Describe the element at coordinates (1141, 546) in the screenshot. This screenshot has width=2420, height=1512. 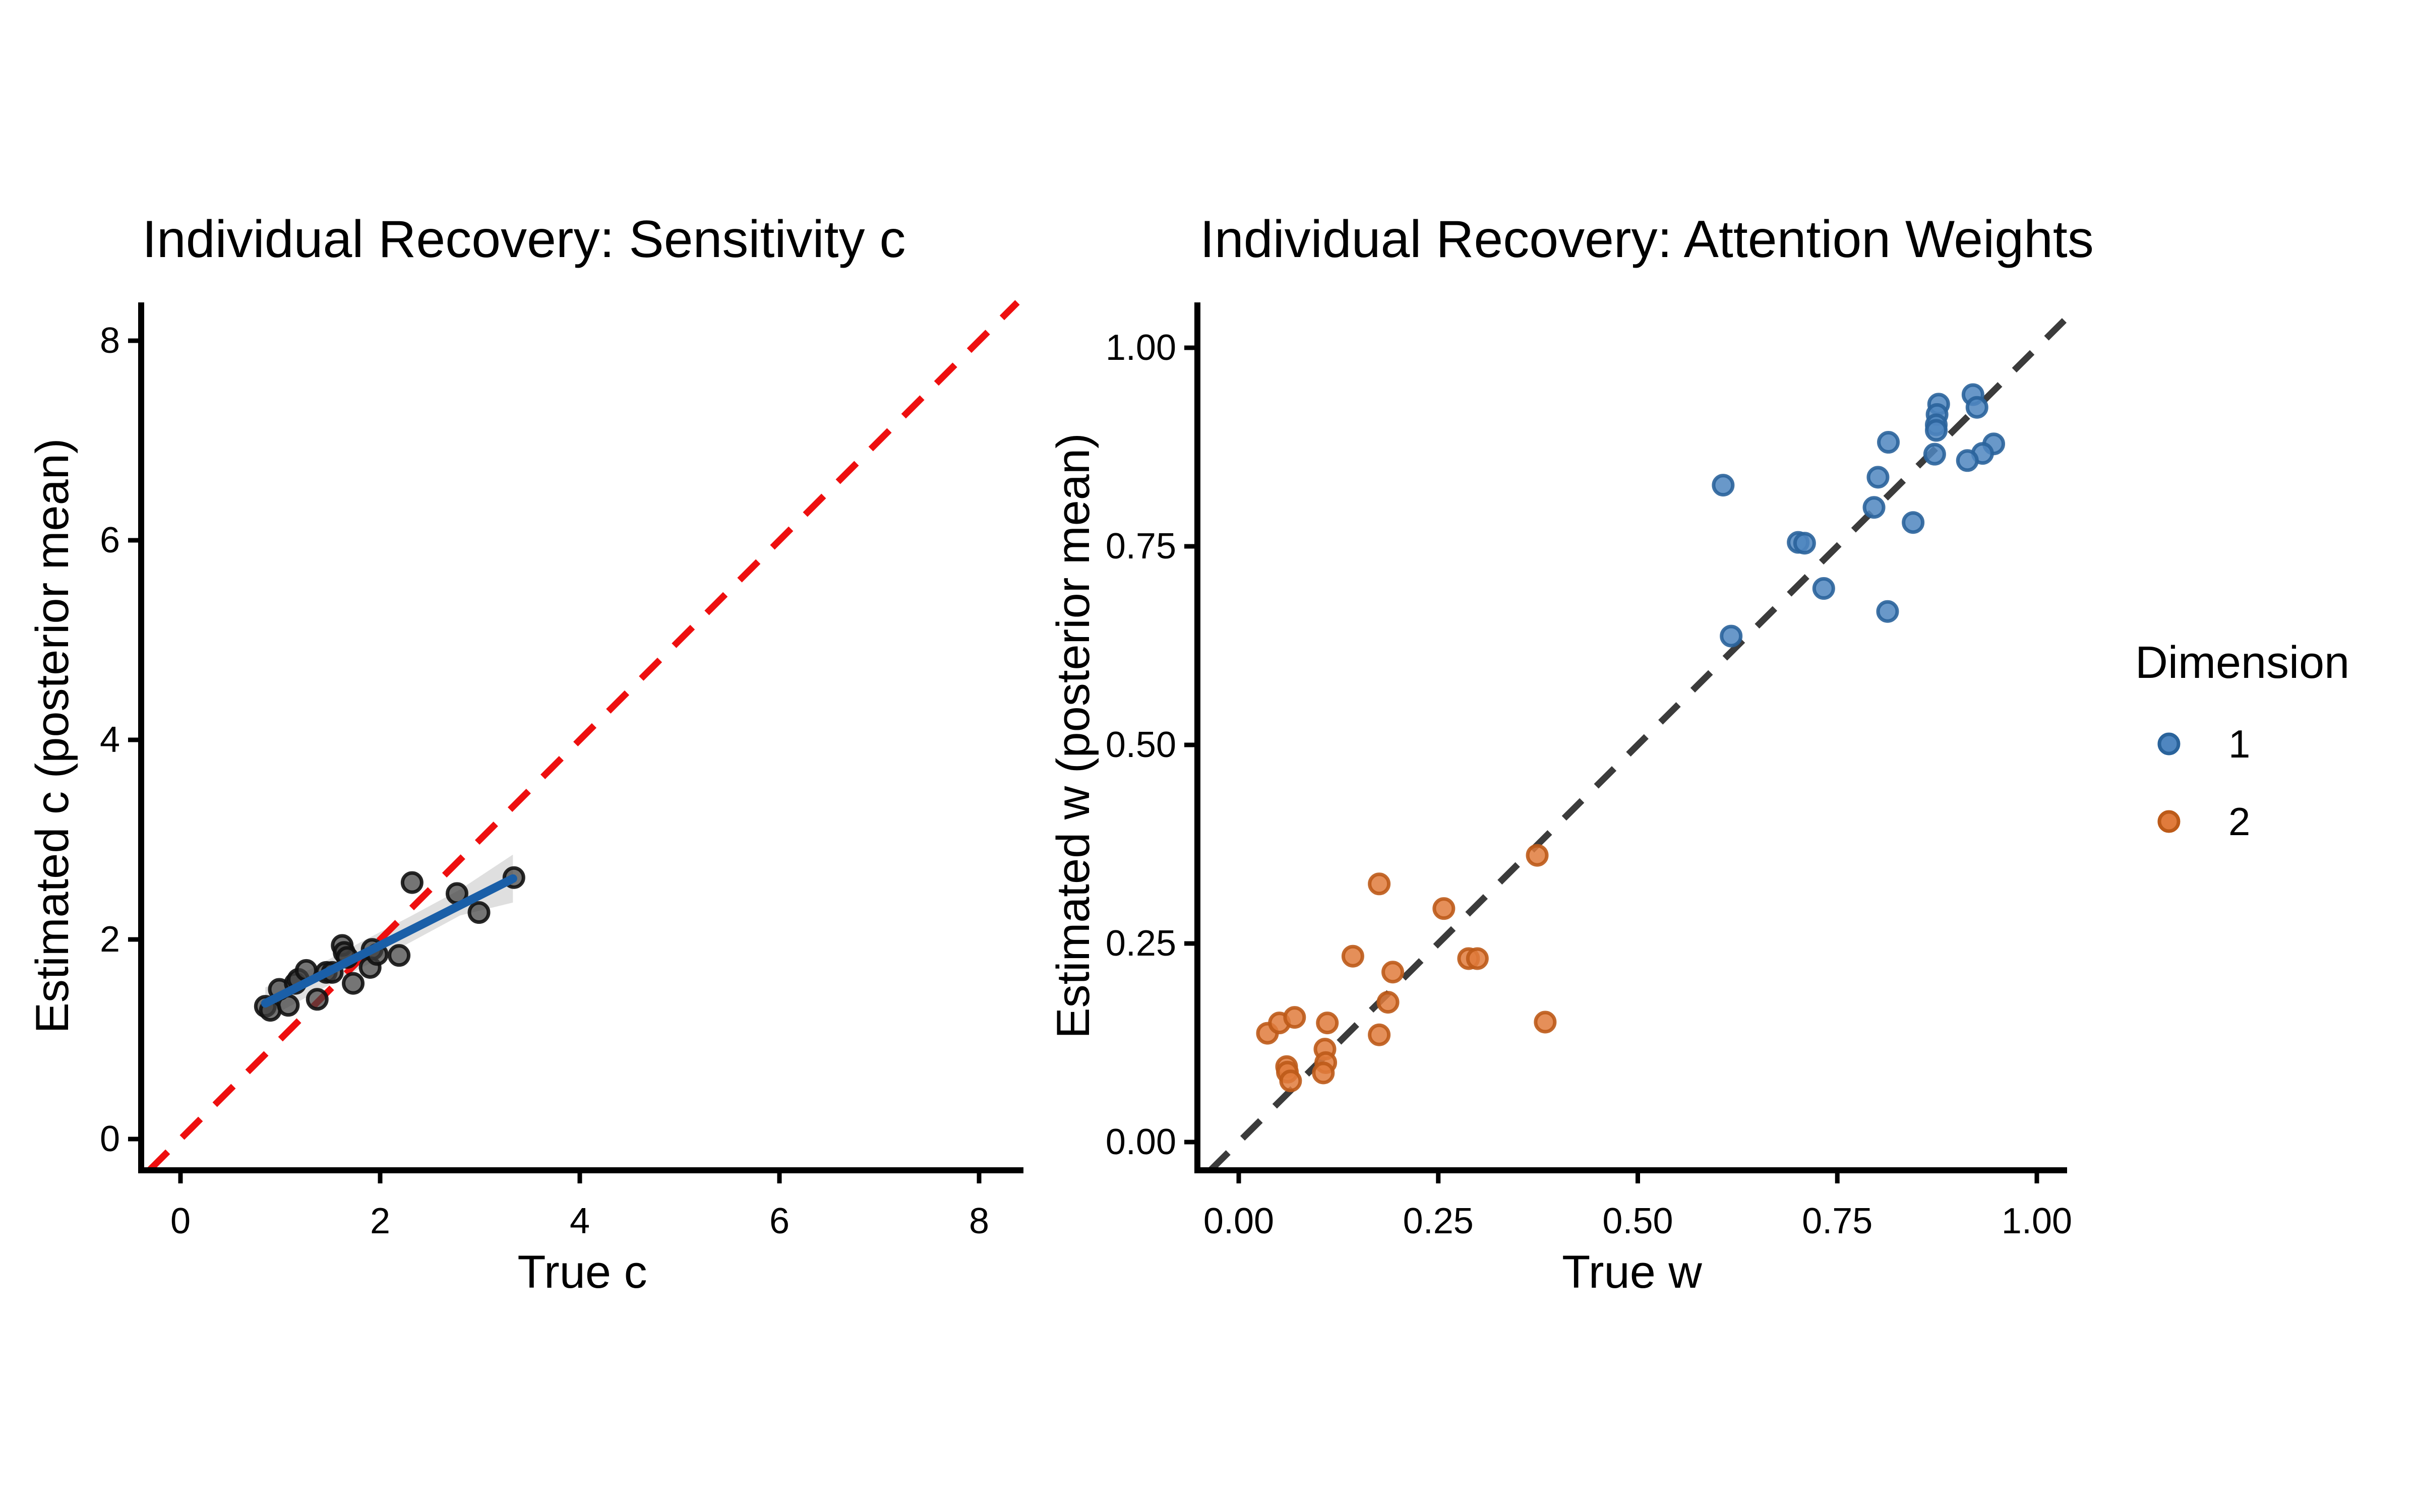
I see `y-tick-label: 0.75` at that location.